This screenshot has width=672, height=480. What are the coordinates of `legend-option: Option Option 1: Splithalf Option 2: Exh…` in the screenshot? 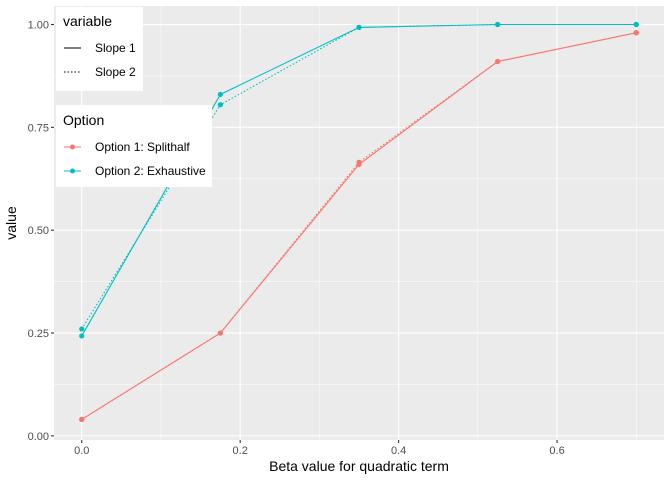 It's located at (134, 146).